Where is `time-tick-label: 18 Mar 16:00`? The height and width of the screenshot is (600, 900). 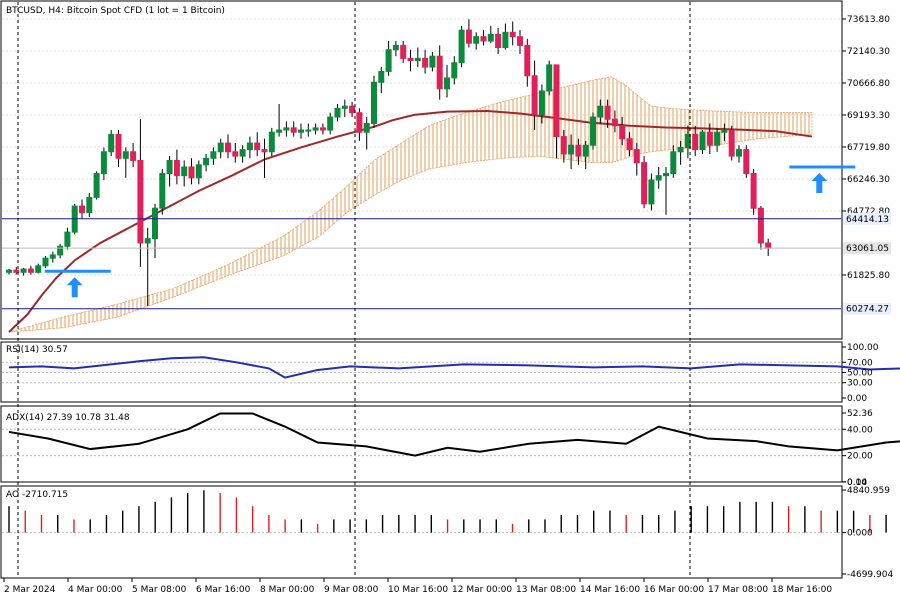
time-tick-label: 18 Mar 16:00 is located at coordinates (802, 590).